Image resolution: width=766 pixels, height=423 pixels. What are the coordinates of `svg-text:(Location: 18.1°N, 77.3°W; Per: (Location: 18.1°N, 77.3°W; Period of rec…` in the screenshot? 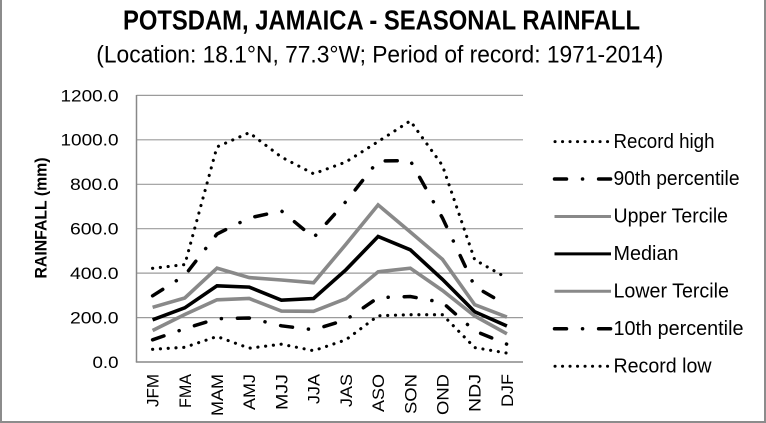 It's located at (379, 55).